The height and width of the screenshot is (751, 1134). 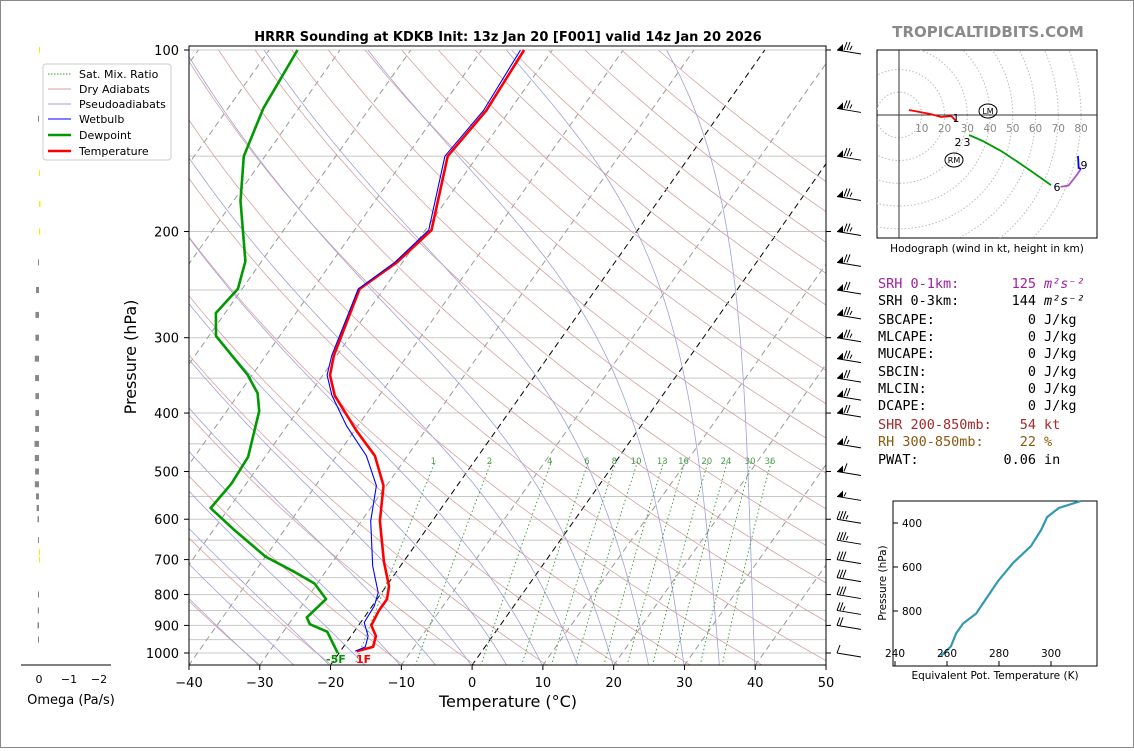 What do you see at coordinates (895, 654) in the screenshot?
I see `thetae-x-tick-label: 240` at bounding box center [895, 654].